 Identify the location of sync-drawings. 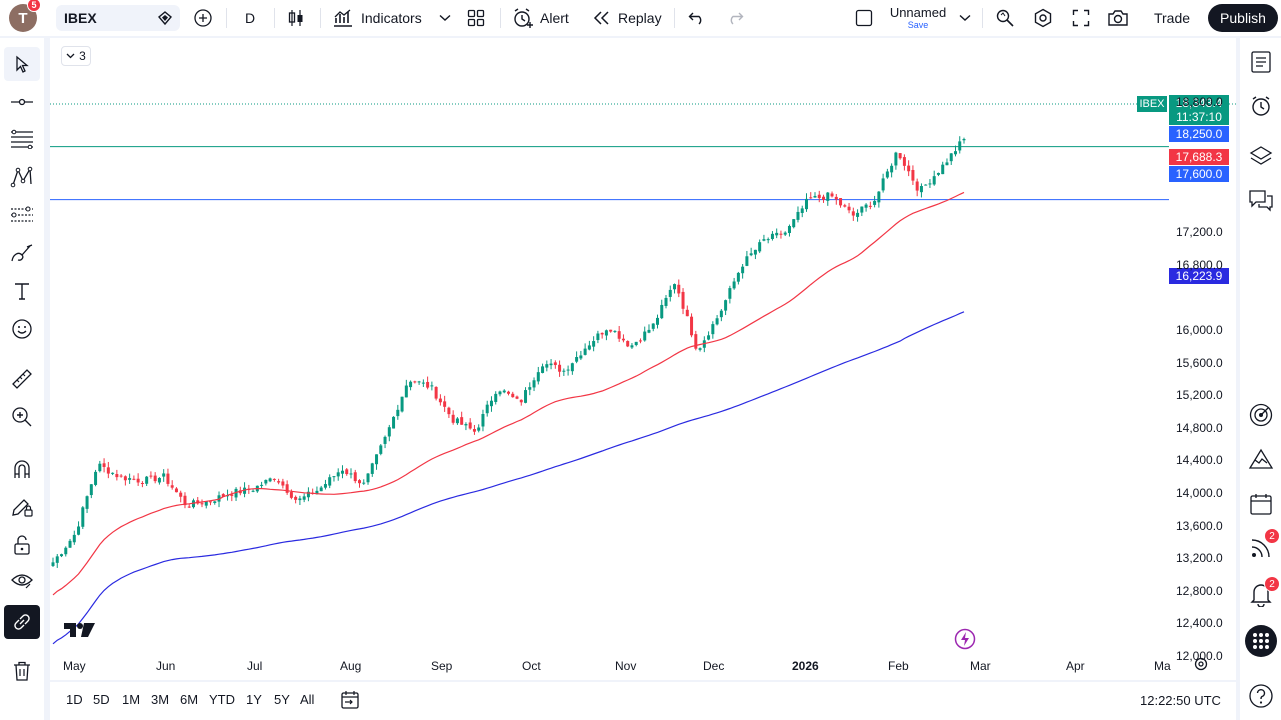
(22, 622).